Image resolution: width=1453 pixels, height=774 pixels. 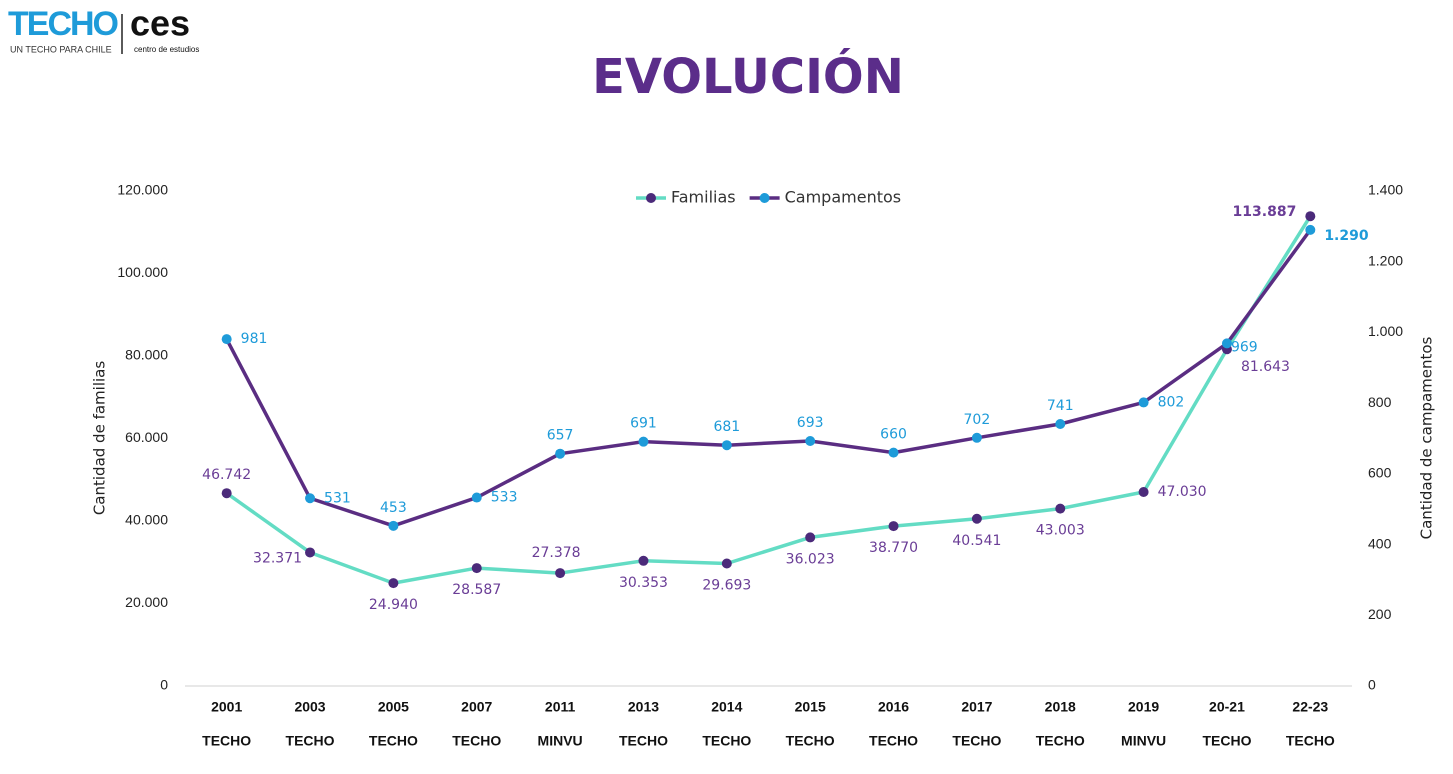 I want to click on logo-ces-tagline: centro de estudios, so click(x=166, y=49).